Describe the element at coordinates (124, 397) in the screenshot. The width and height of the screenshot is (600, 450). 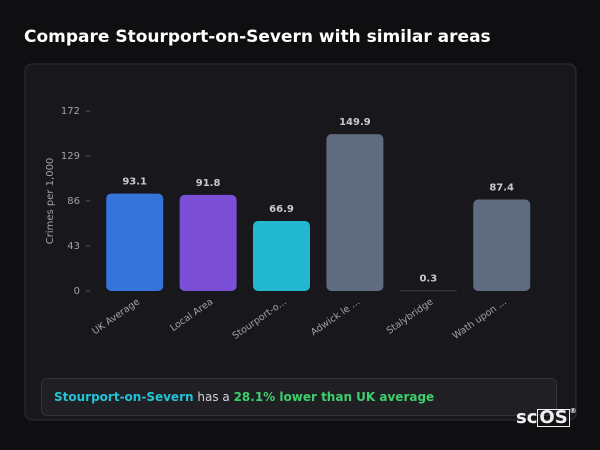
I see `place: Stourport-on-Severn` at that location.